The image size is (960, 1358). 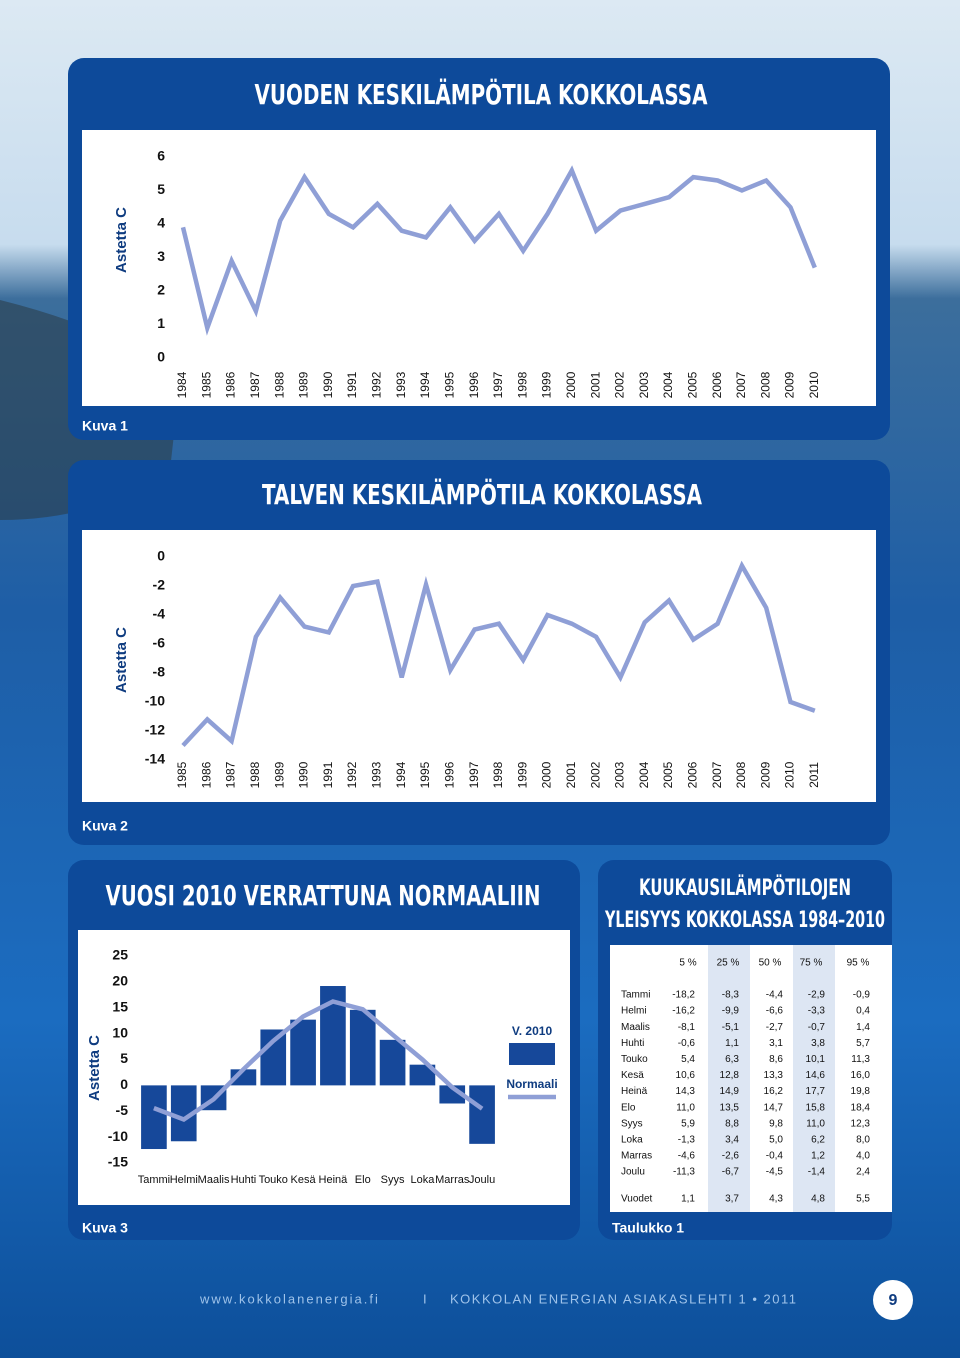 I want to click on cell: -0,4, so click(x=775, y=1156).